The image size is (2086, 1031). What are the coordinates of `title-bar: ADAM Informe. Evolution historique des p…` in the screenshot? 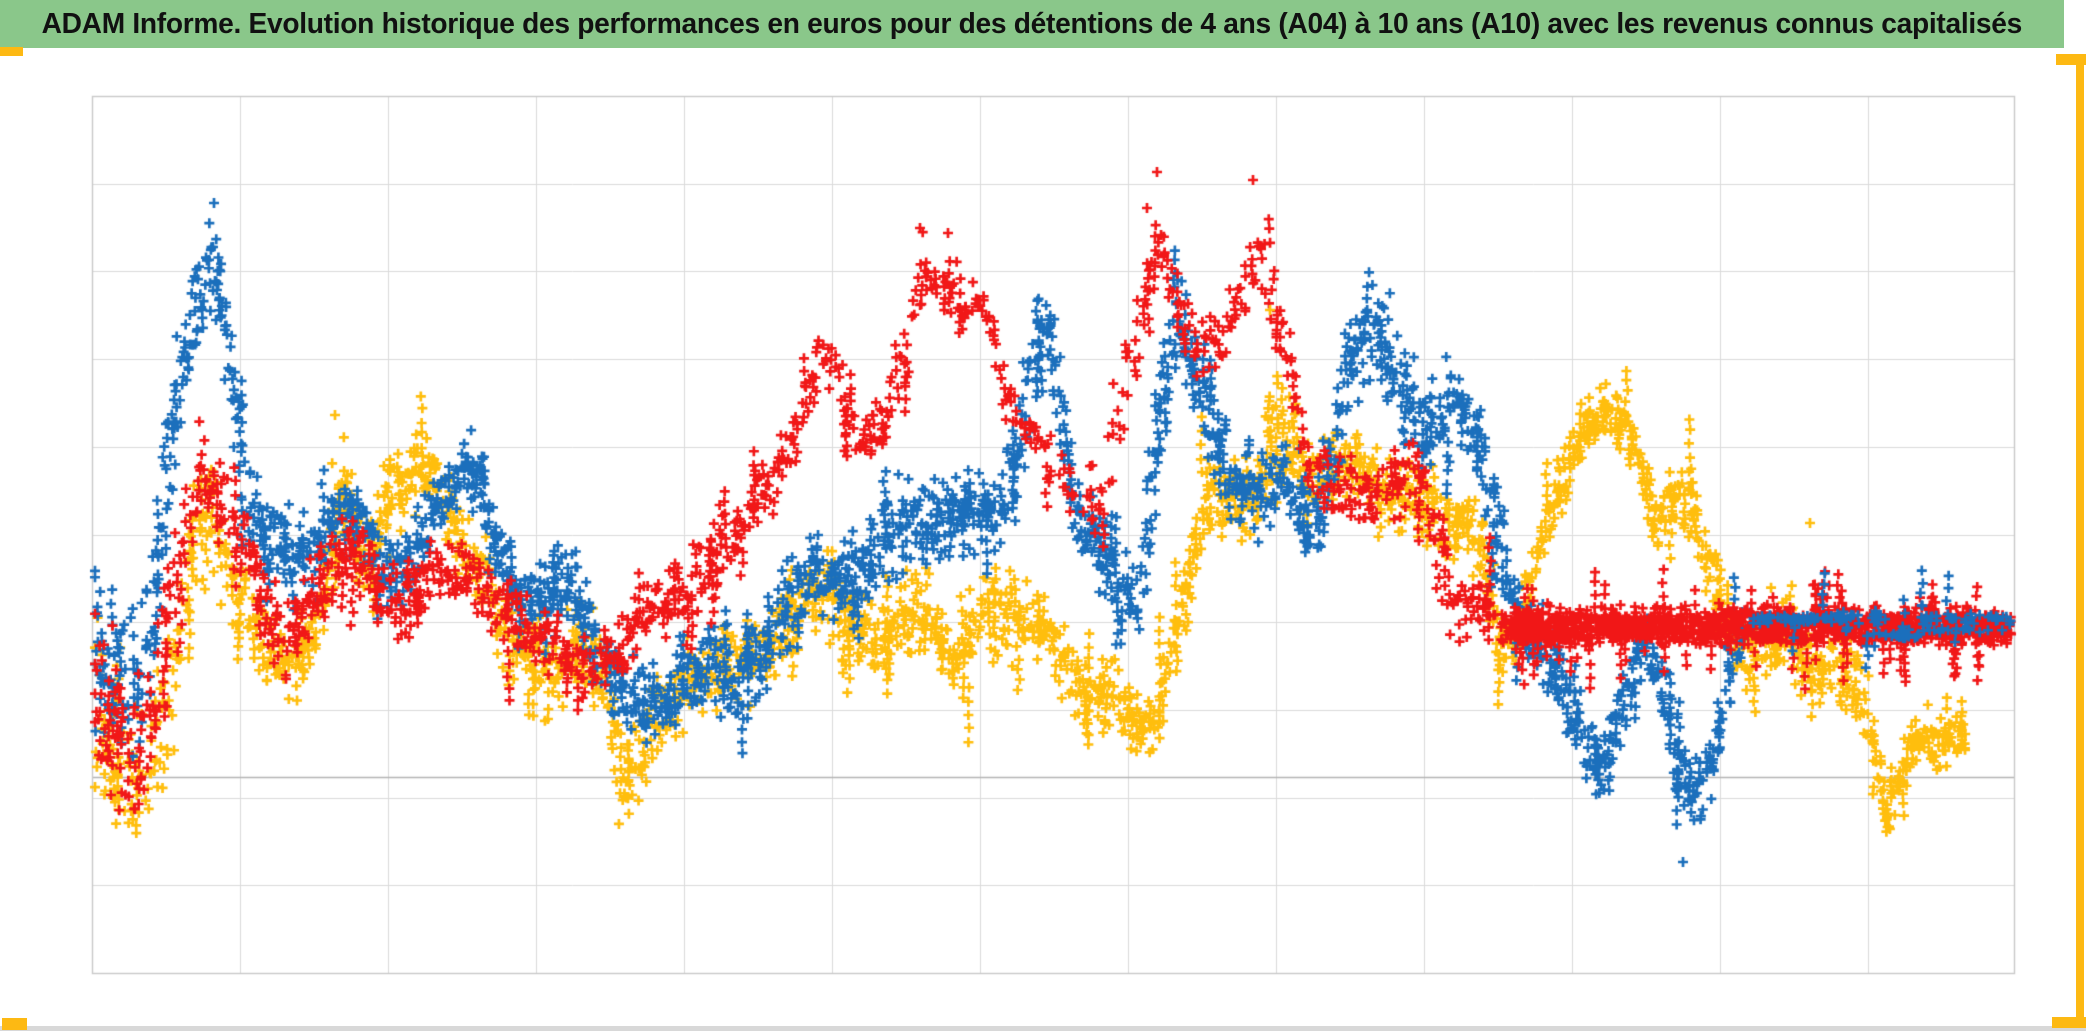 It's located at (1032, 24).